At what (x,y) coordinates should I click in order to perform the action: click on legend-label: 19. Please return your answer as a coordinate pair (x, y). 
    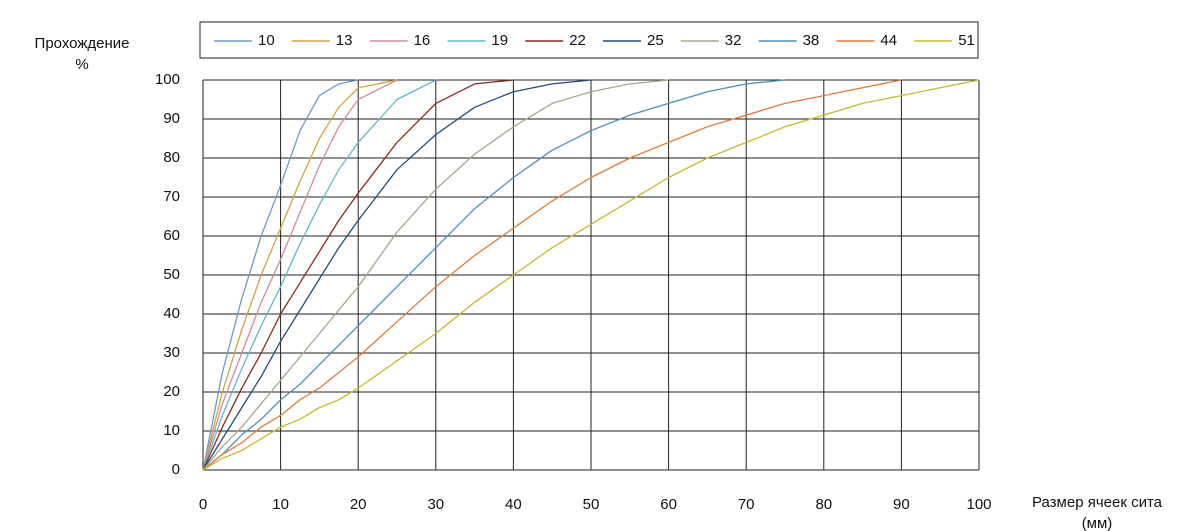
    Looking at the image, I should click on (499, 40).